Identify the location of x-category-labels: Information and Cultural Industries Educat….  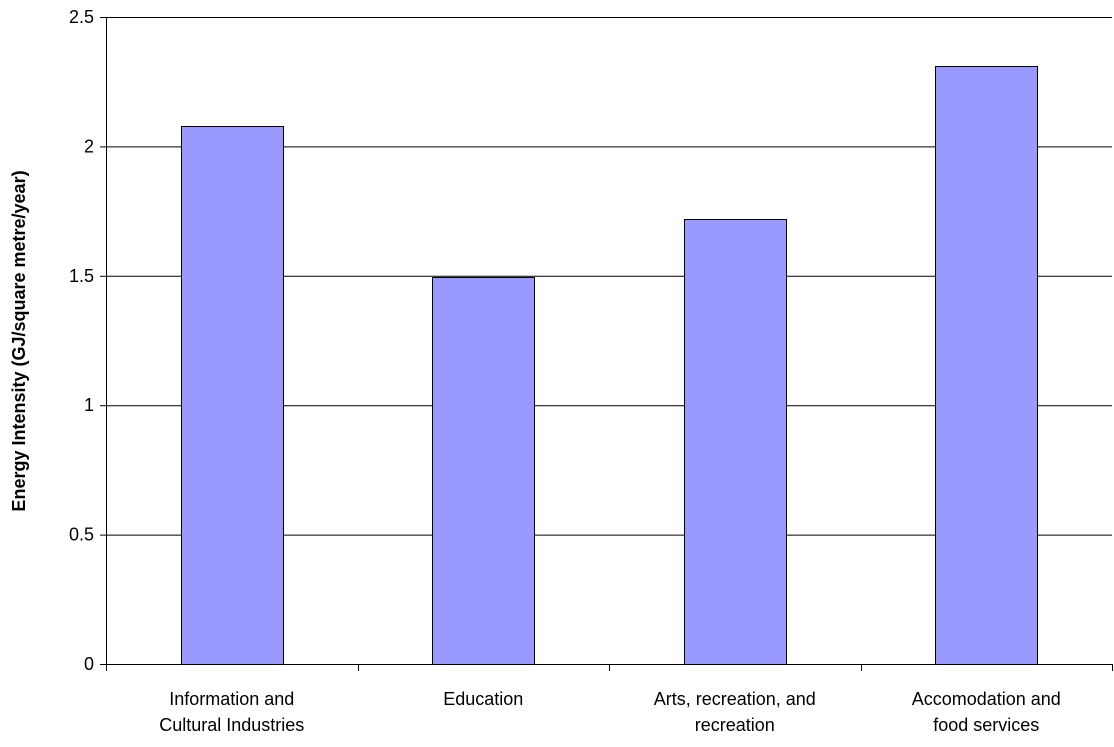
(610, 712).